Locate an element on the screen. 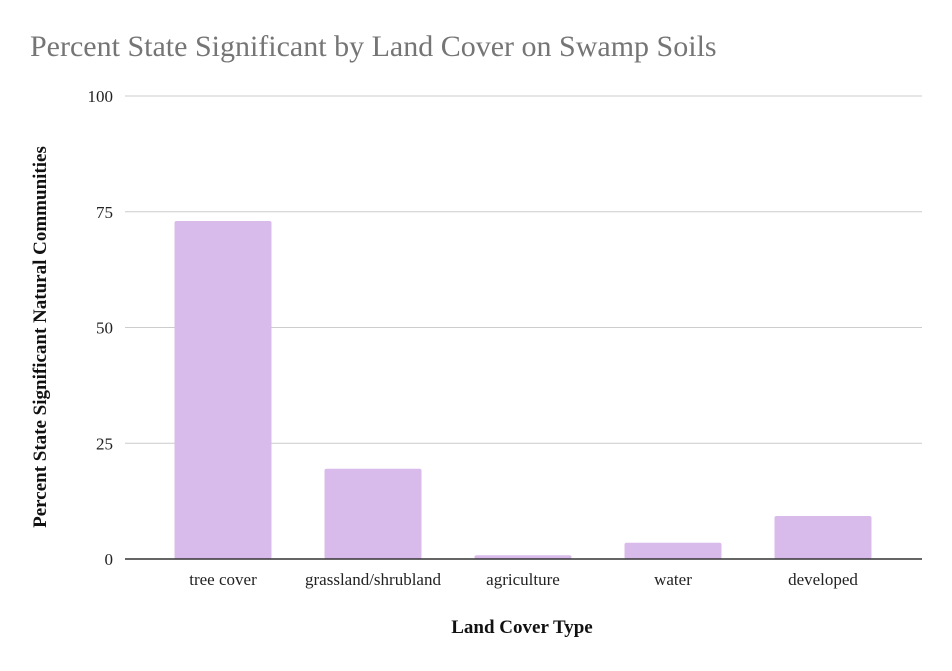 The width and height of the screenshot is (952, 671). y-tick-label: 100 is located at coordinates (101, 96).